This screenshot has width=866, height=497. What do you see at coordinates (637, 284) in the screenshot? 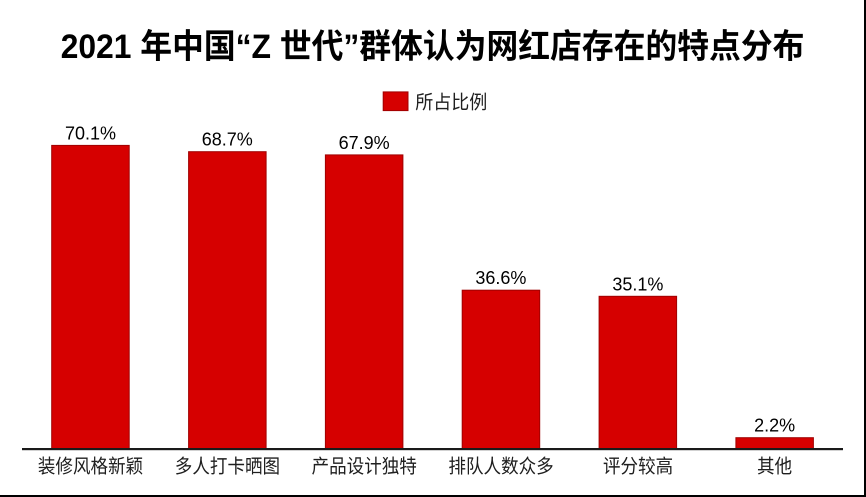
I see `svg-text: 35.1%` at bounding box center [637, 284].